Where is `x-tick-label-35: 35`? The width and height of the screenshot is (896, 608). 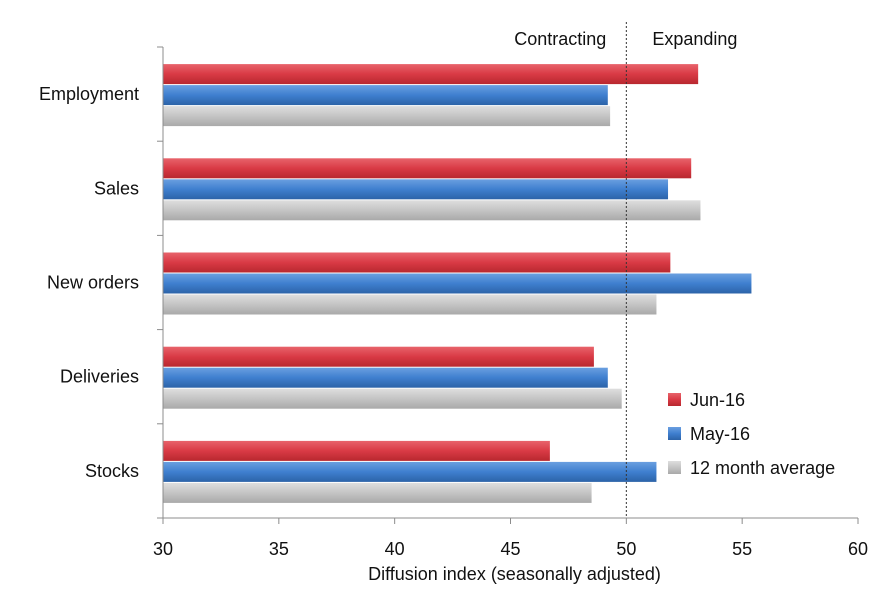
x-tick-label-35: 35 is located at coordinates (279, 549).